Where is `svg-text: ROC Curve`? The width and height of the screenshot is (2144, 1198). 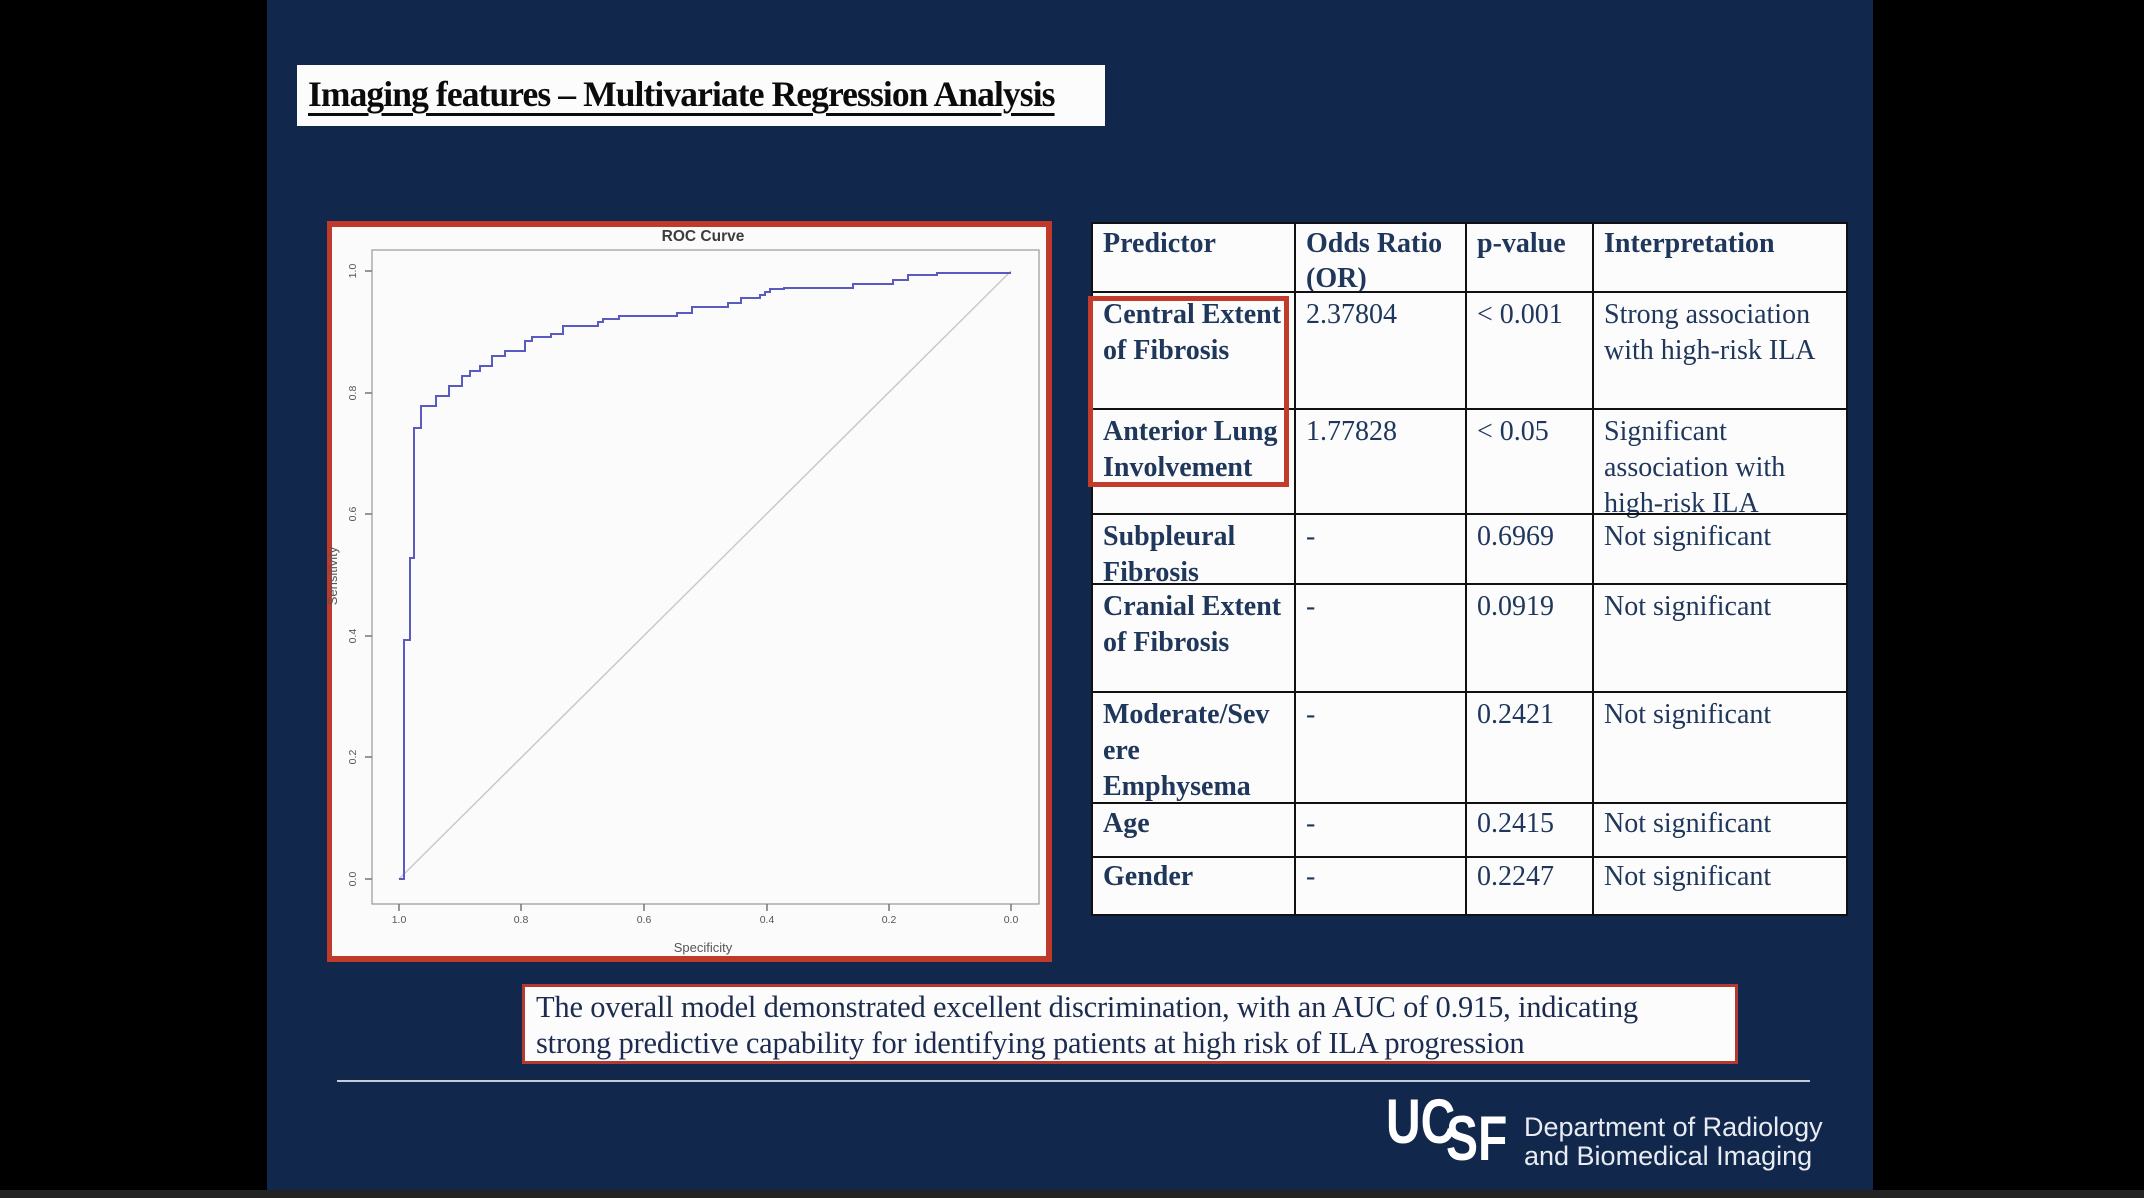 svg-text: ROC Curve is located at coordinates (703, 236).